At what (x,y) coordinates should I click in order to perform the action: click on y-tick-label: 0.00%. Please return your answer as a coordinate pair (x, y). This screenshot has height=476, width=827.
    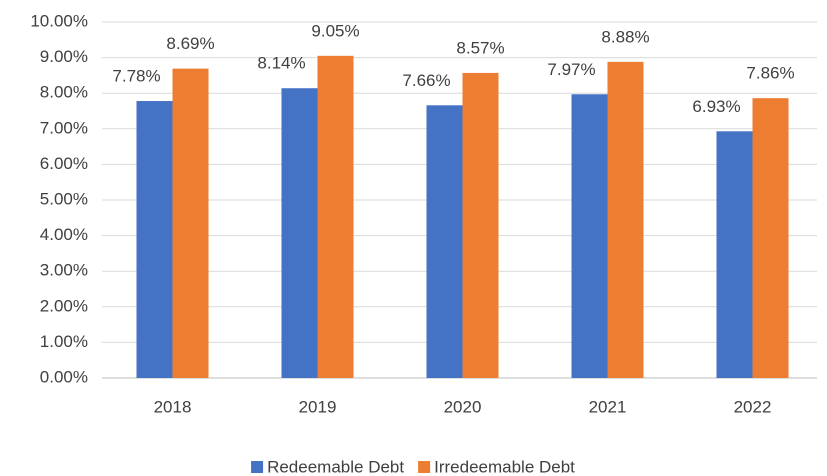
    Looking at the image, I should click on (64, 376).